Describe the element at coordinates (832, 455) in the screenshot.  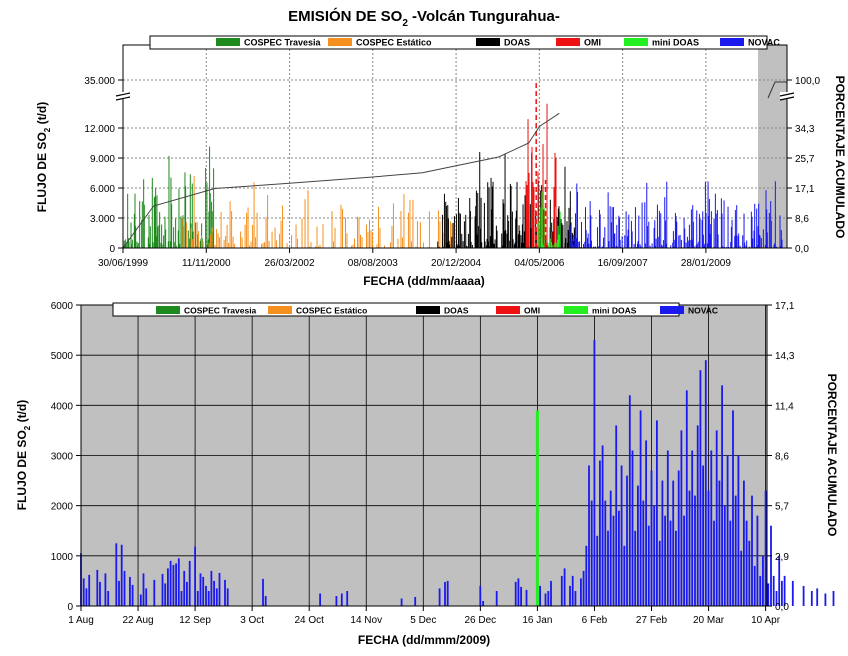
I see `bottom-y2-axis-label: PORCENTAJE ACUMULADO` at that location.